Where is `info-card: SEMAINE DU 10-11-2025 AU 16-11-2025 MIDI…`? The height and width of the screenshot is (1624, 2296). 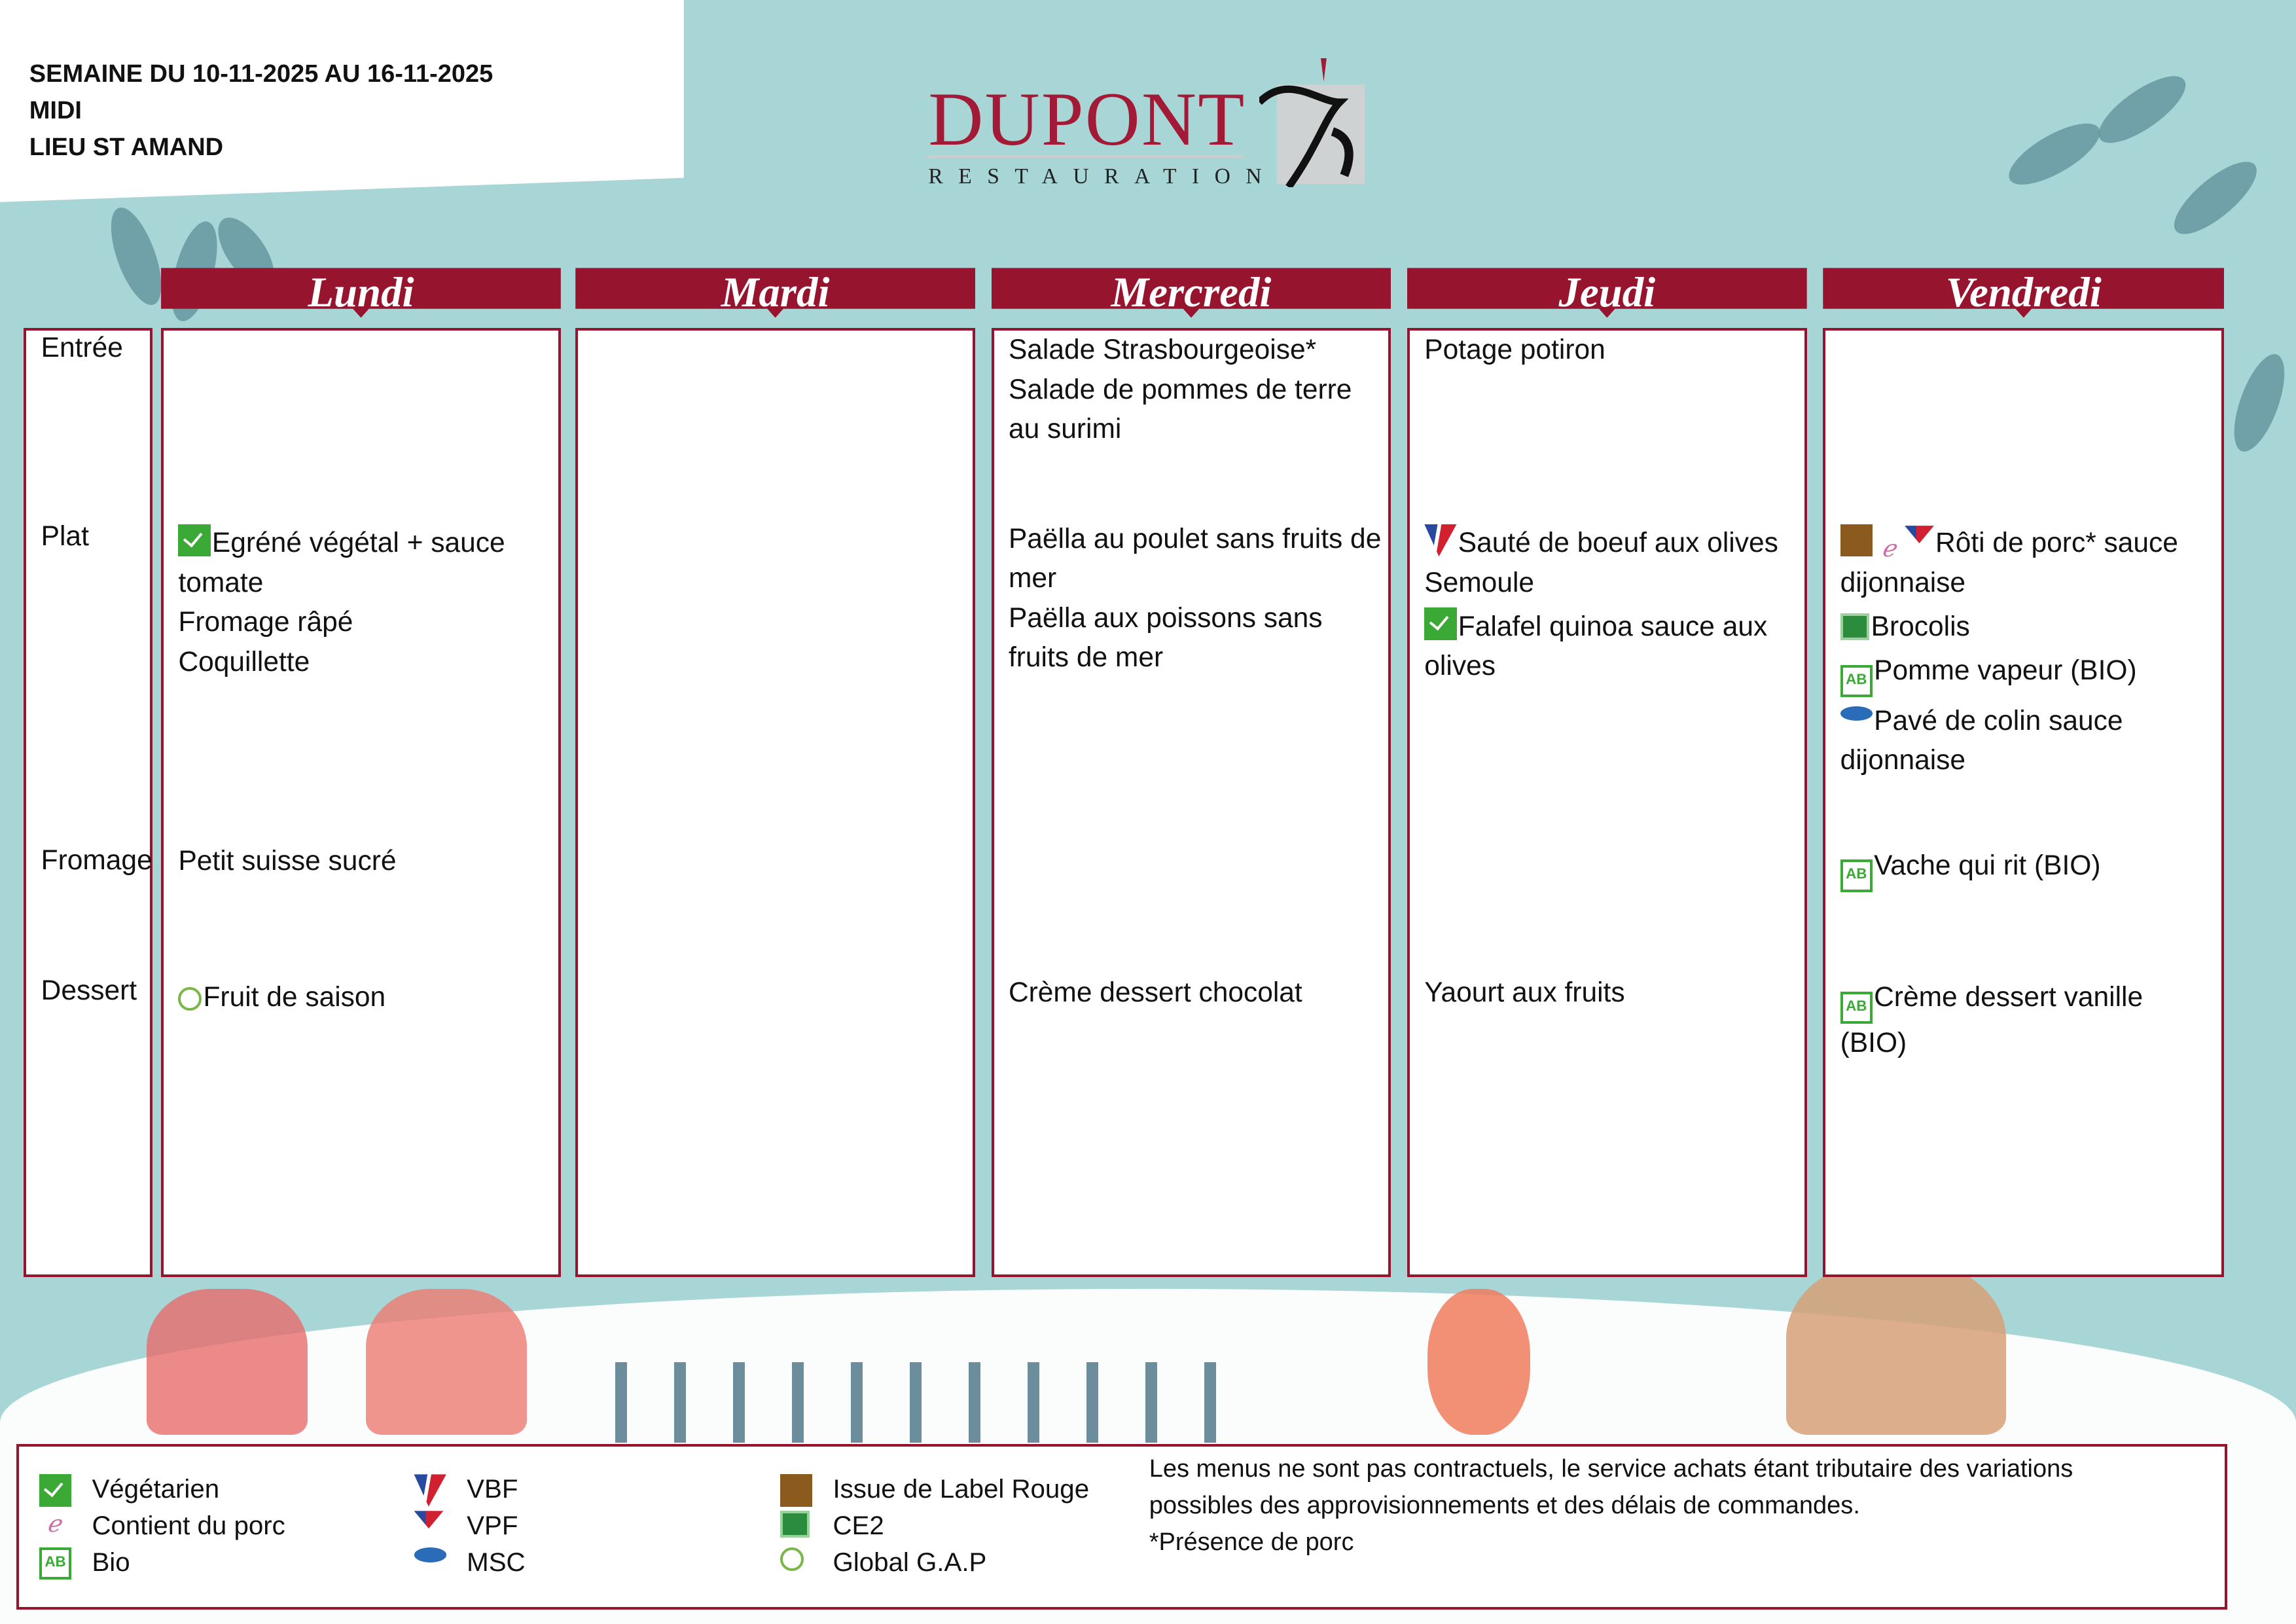
info-card: SEMAINE DU 10-11-2025 AU 16-11-2025 MIDI… is located at coordinates (342, 101).